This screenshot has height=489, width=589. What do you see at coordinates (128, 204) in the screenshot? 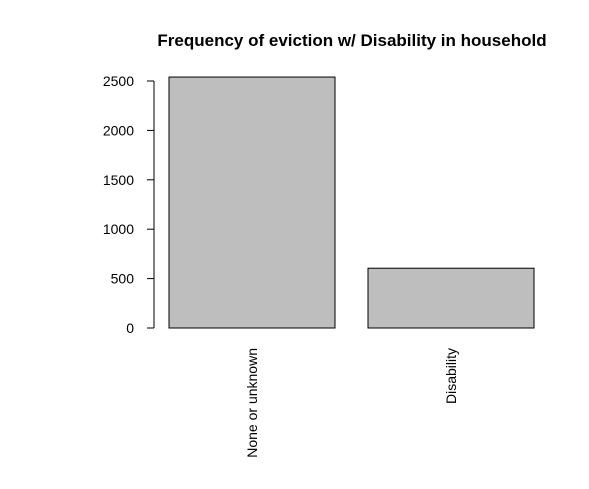
I see `y-axis: 0 500 1000 1500 2000 2500` at bounding box center [128, 204].